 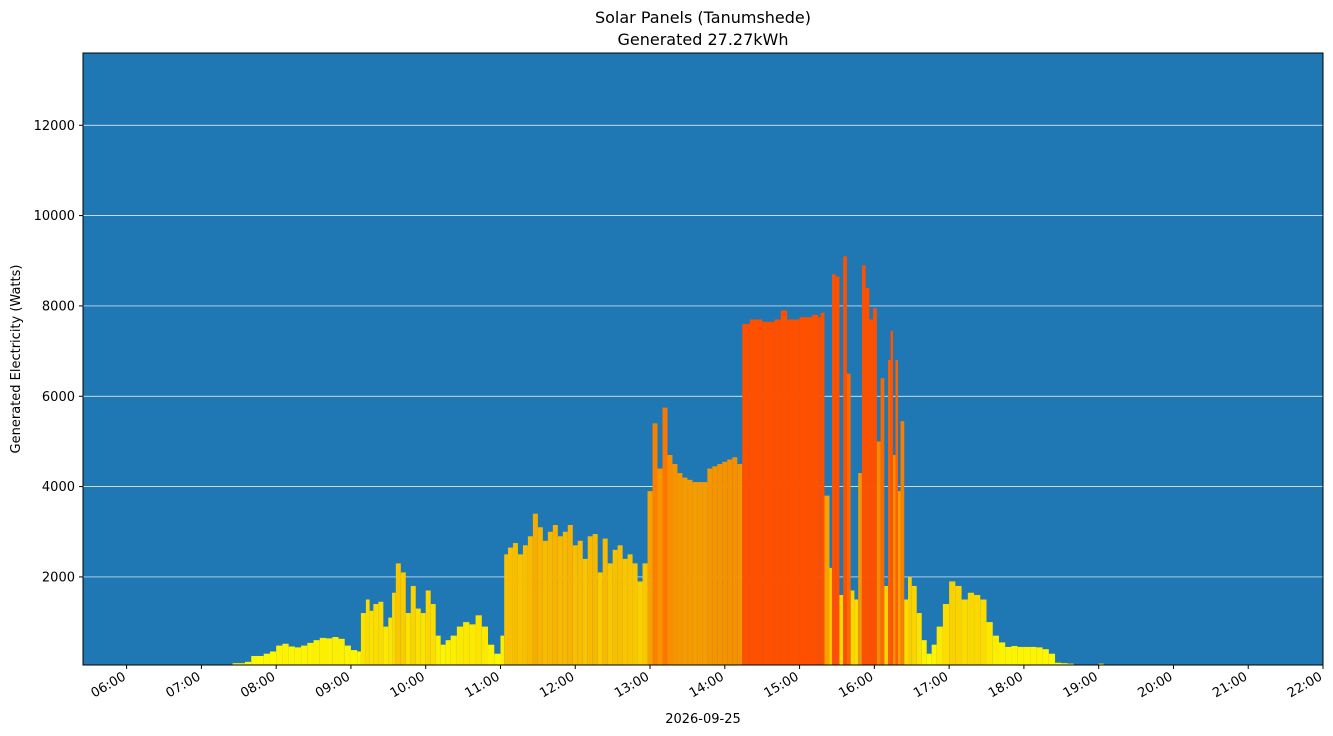 I want to click on x-tick-label: 08:00, so click(x=258, y=685).